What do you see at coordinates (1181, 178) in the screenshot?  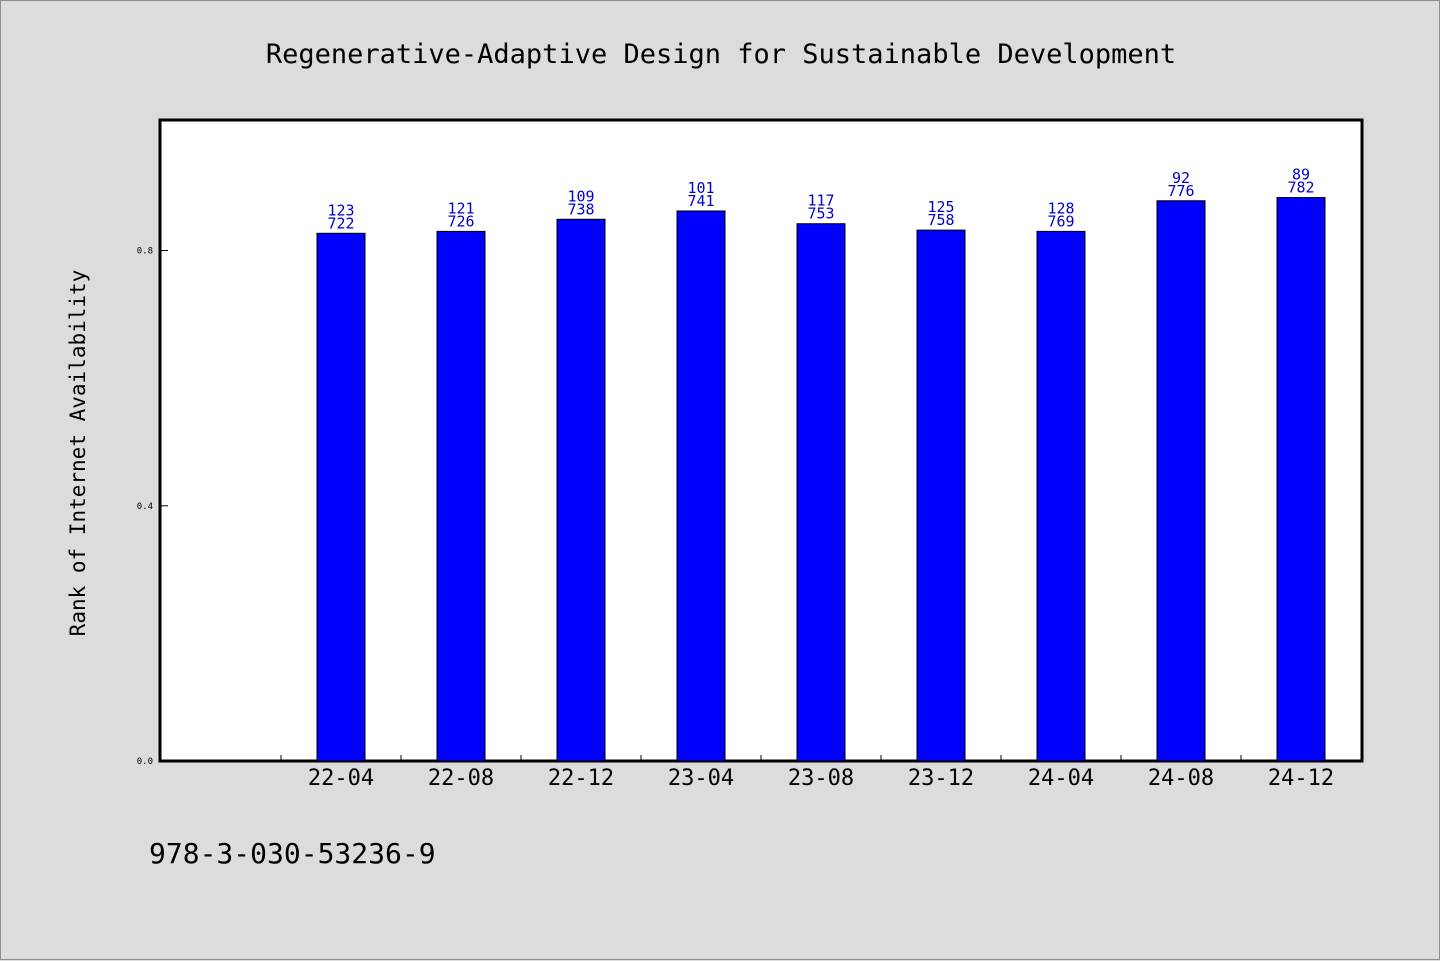 I see `data-label-top: 92` at bounding box center [1181, 178].